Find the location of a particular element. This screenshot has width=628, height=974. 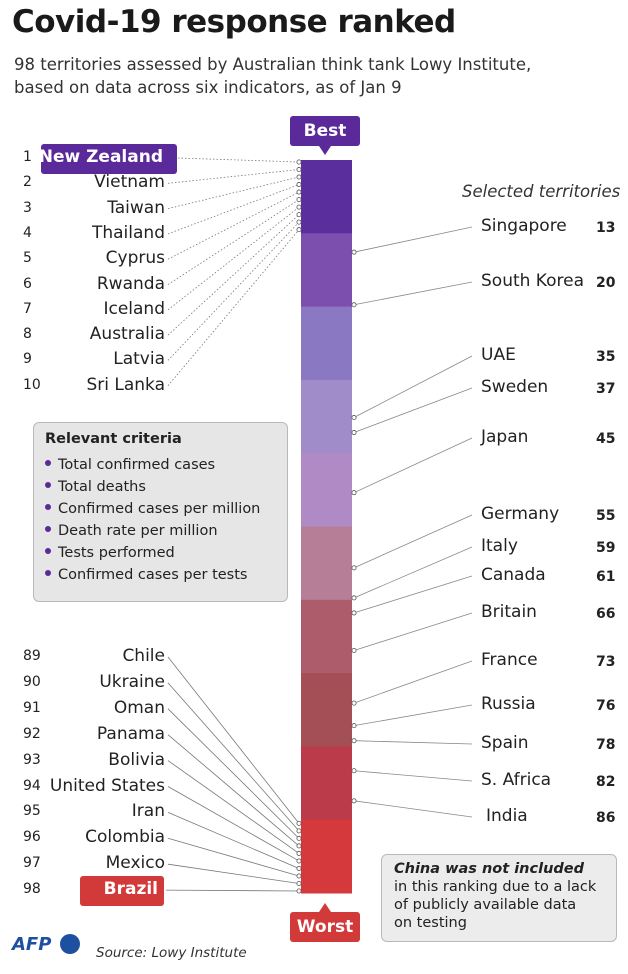

territory-name: Sri Lanka is located at coordinates (125, 384).